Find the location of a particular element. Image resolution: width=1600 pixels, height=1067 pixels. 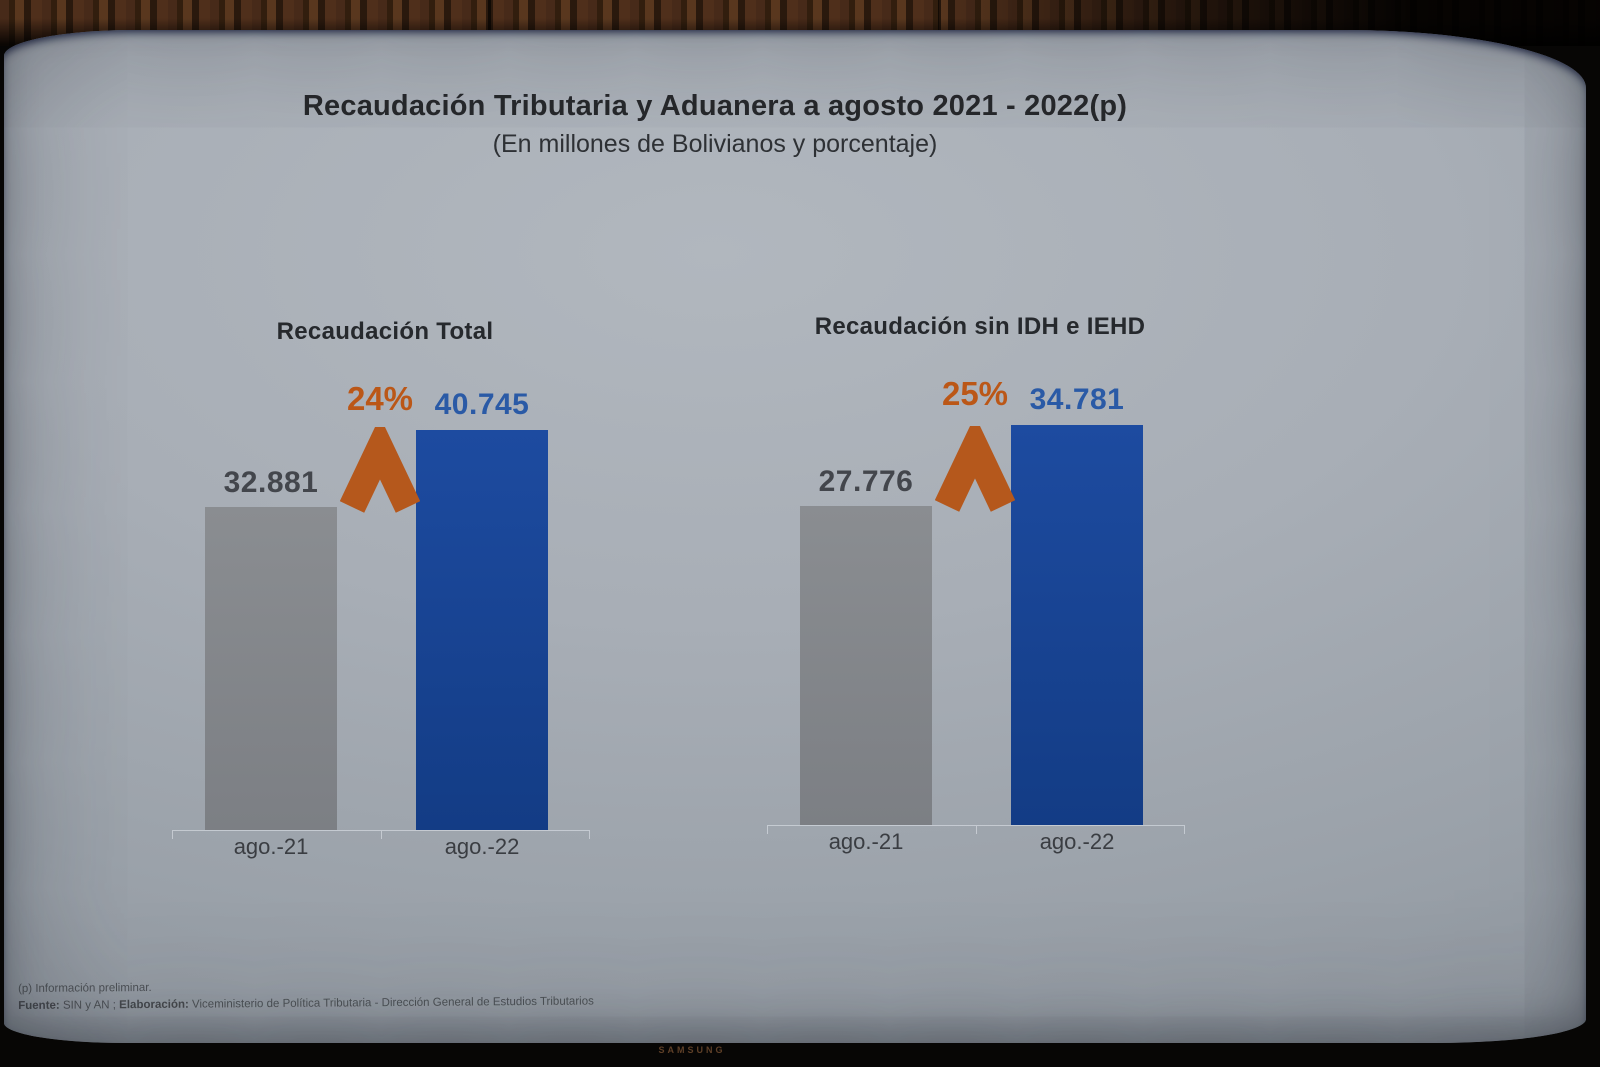

value-label-previous: 32.881 is located at coordinates (271, 482).